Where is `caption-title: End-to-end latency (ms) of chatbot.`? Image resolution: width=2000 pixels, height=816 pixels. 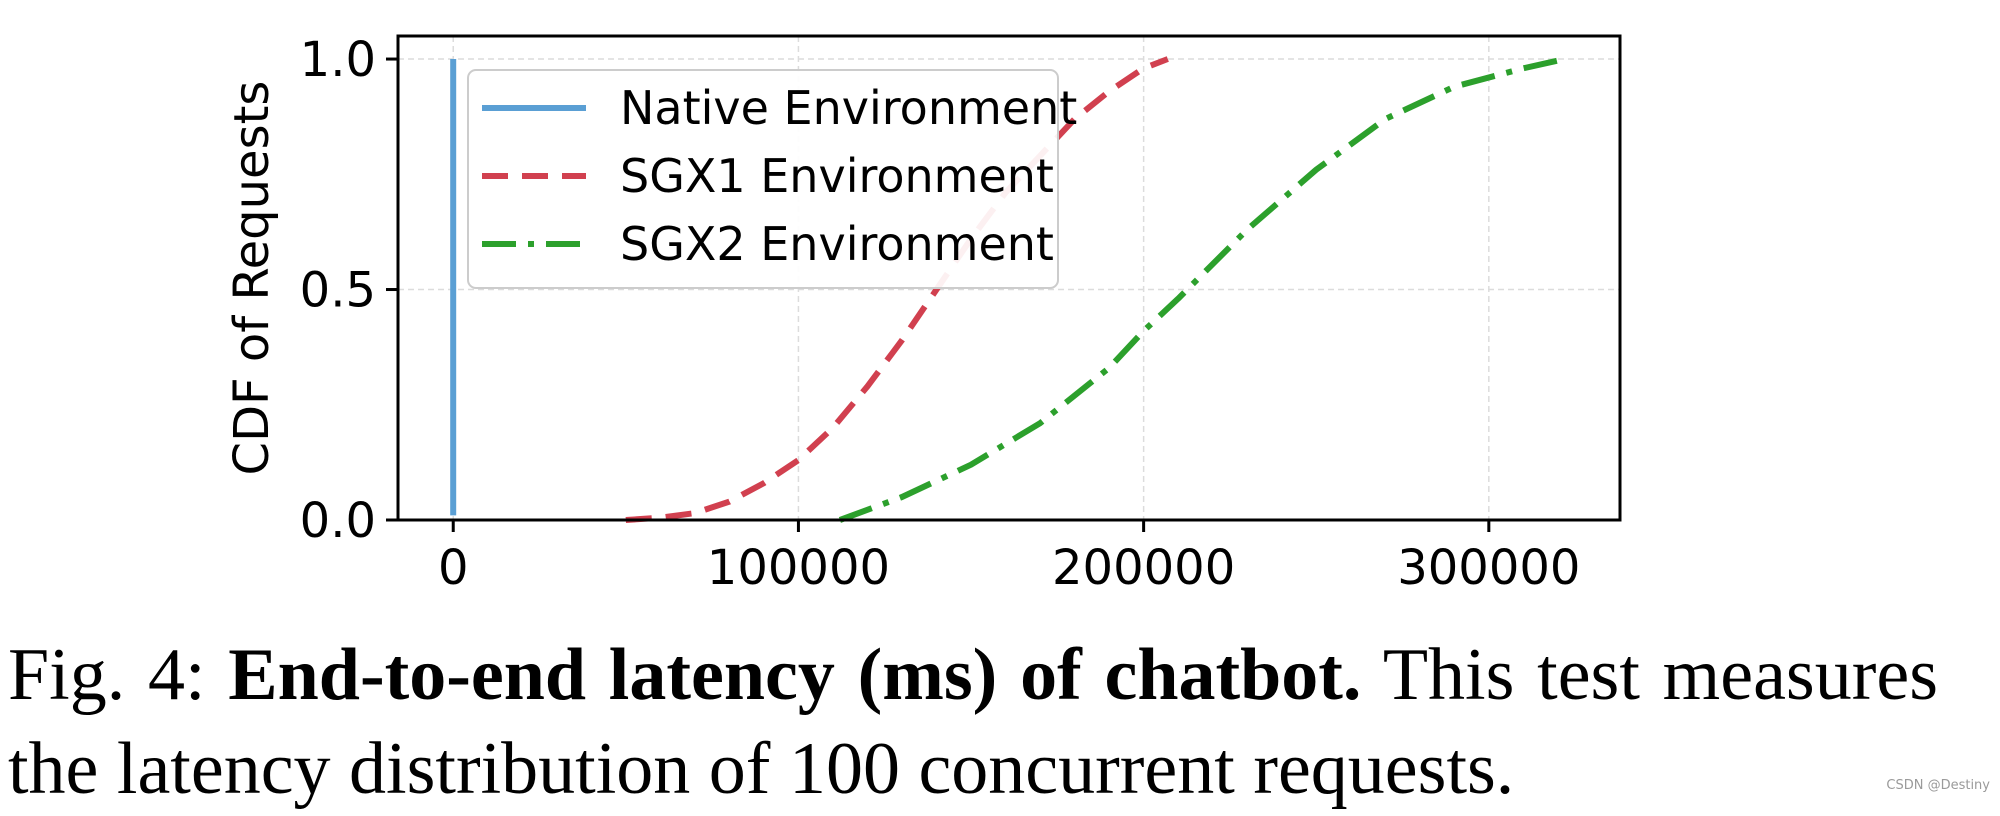 caption-title: End-to-end latency (ms) of chatbot. is located at coordinates (795, 675).